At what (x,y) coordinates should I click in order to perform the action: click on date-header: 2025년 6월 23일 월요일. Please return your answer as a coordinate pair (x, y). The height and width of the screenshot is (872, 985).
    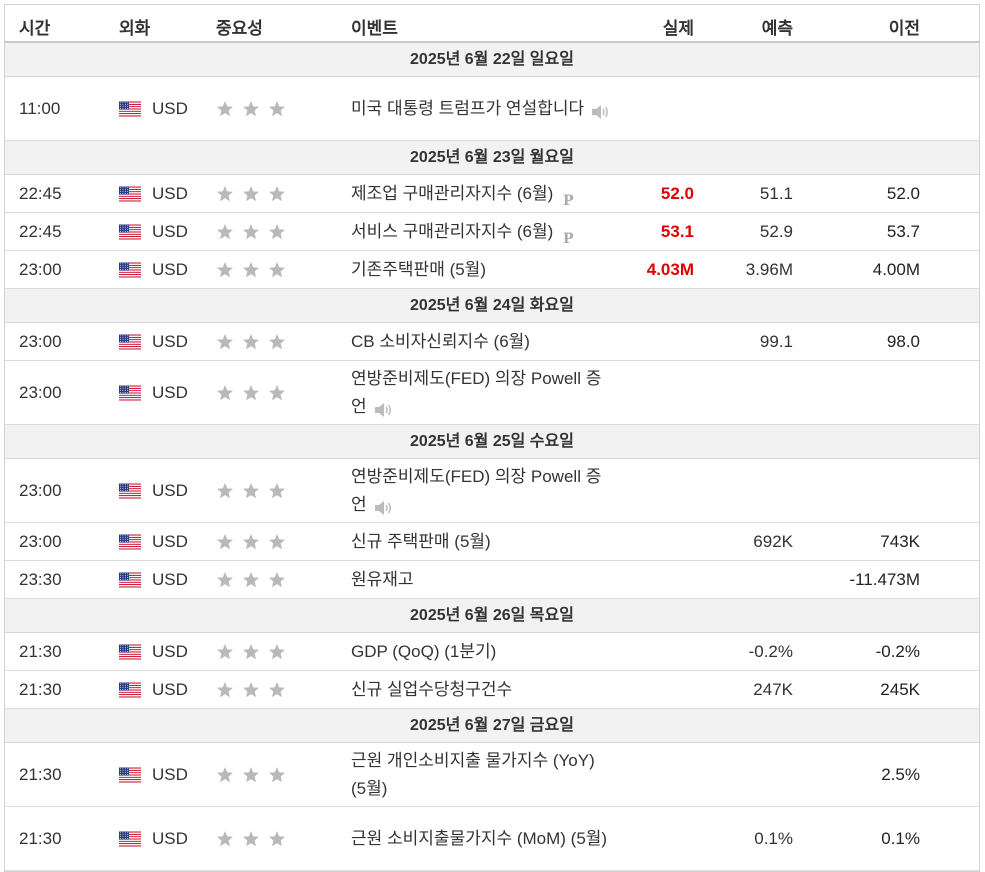
    Looking at the image, I should click on (492, 158).